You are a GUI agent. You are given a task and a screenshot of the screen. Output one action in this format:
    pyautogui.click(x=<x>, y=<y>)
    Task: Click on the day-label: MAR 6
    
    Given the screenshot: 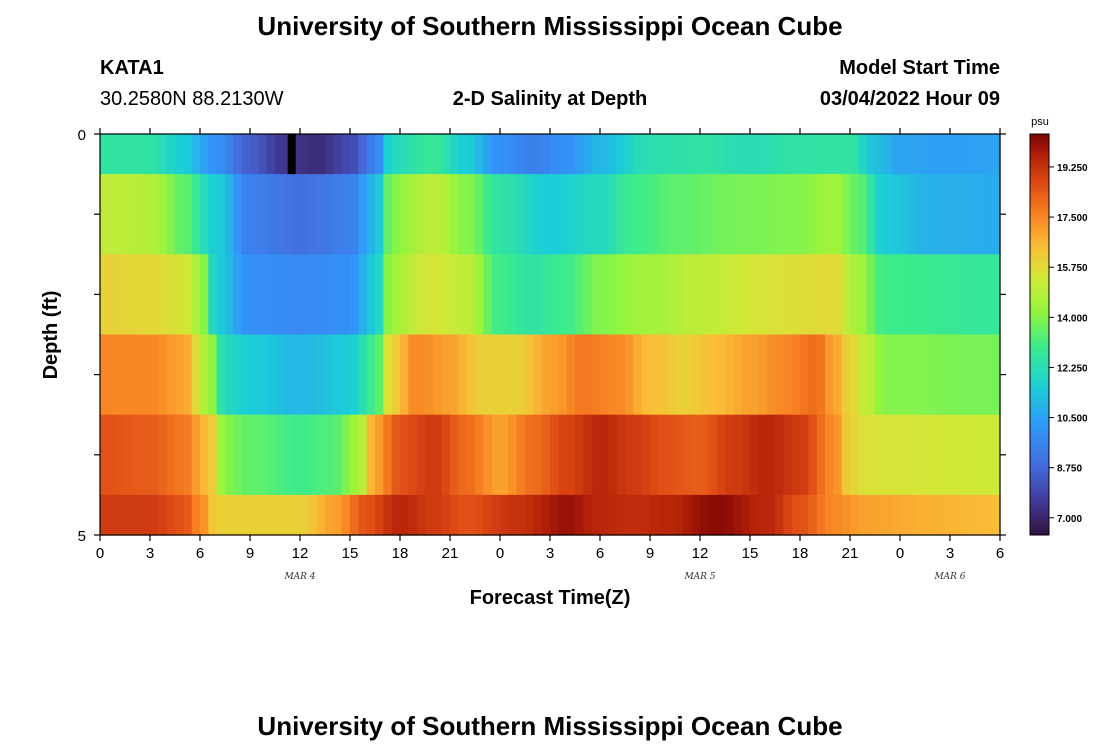 What is the action you would take?
    pyautogui.click(x=949, y=577)
    